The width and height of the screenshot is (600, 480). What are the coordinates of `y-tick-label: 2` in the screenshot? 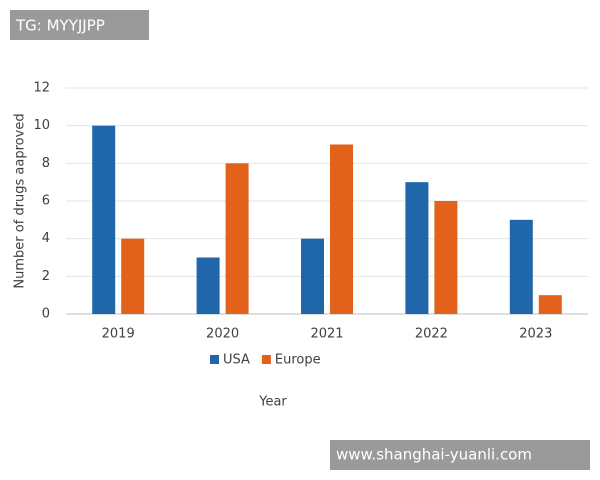 It's located at (46, 276).